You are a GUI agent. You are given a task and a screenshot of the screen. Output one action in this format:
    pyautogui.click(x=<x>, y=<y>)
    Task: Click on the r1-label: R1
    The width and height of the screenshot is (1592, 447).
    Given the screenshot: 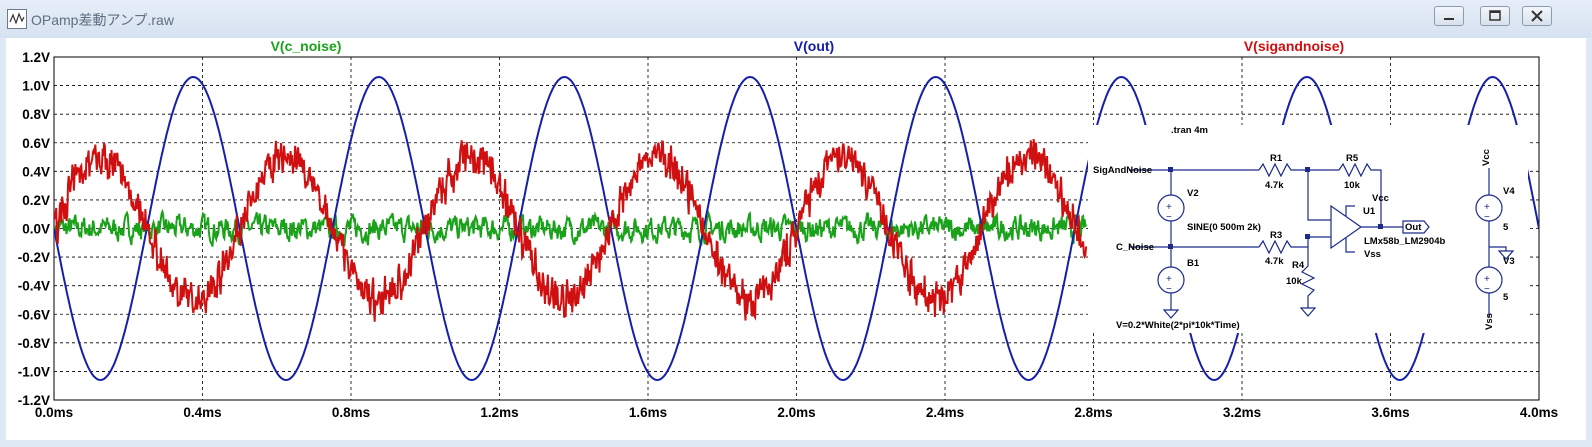 What is the action you would take?
    pyautogui.click(x=1276, y=158)
    